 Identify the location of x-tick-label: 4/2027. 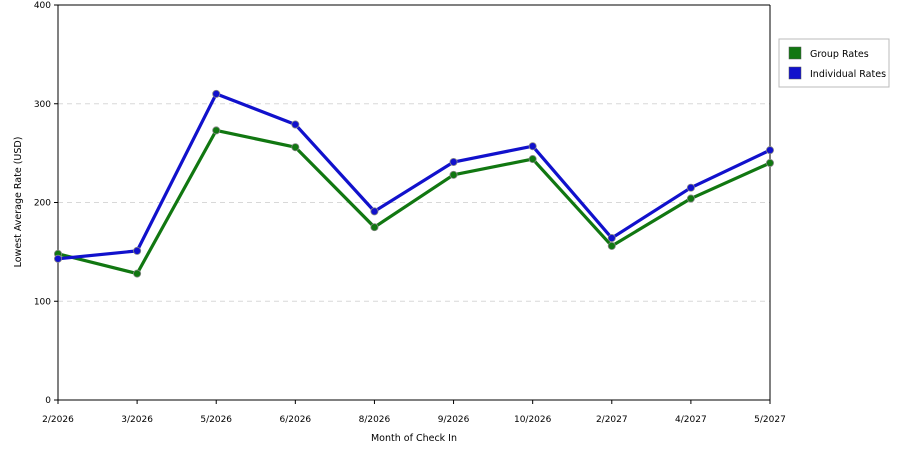
(691, 420).